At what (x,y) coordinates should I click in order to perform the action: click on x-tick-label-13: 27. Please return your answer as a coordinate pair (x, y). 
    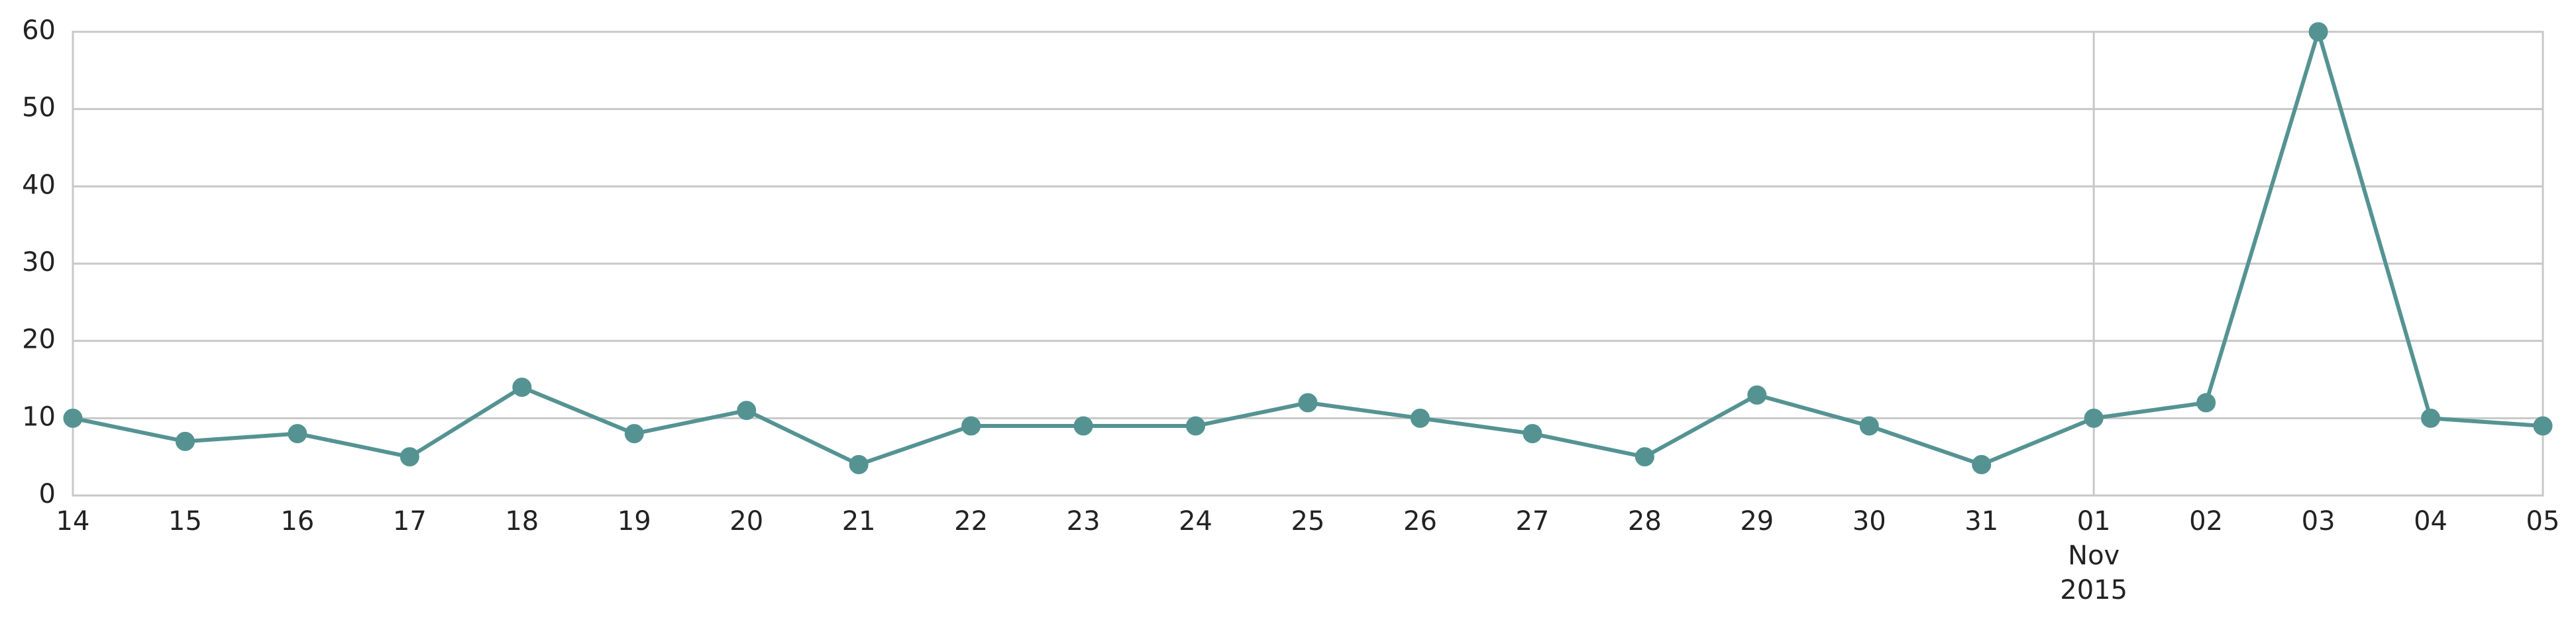
    Looking at the image, I should click on (1532, 521).